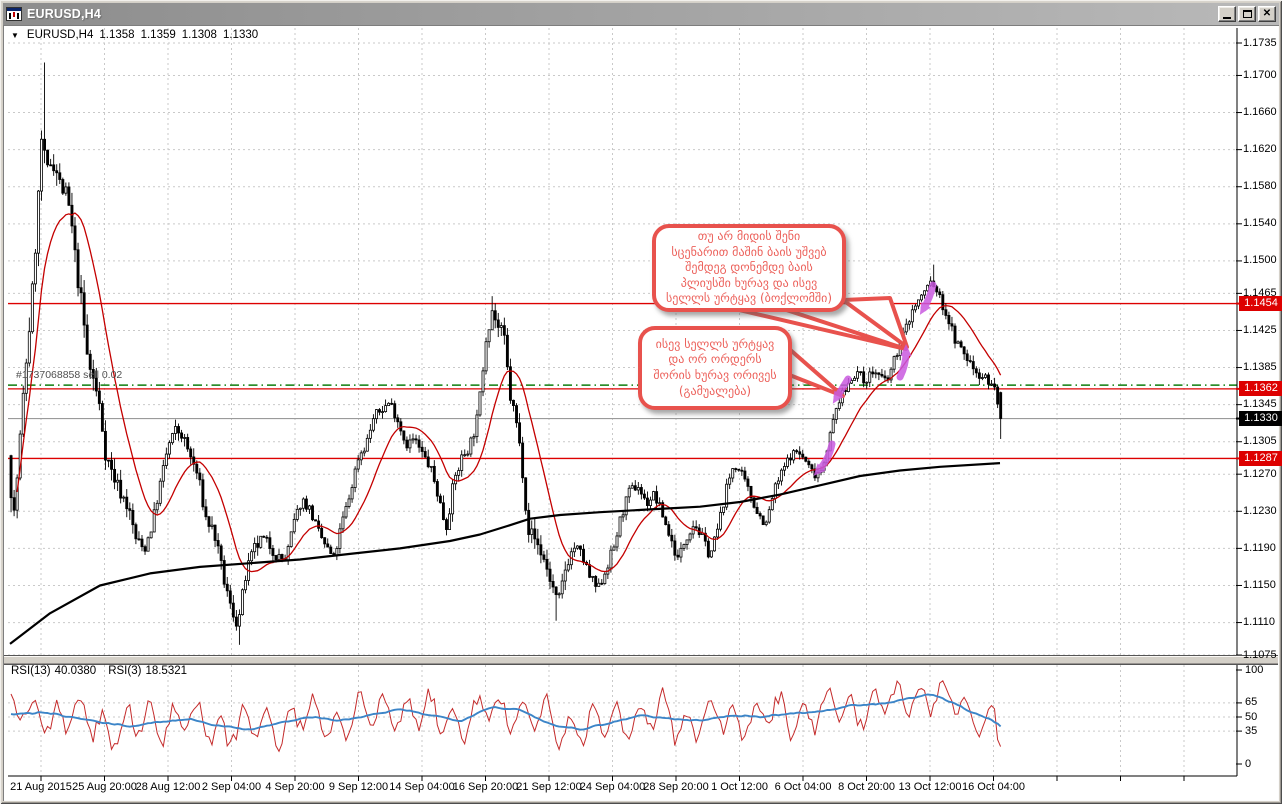 This screenshot has height=804, width=1282. I want to click on maximize-button, so click(1247, 14).